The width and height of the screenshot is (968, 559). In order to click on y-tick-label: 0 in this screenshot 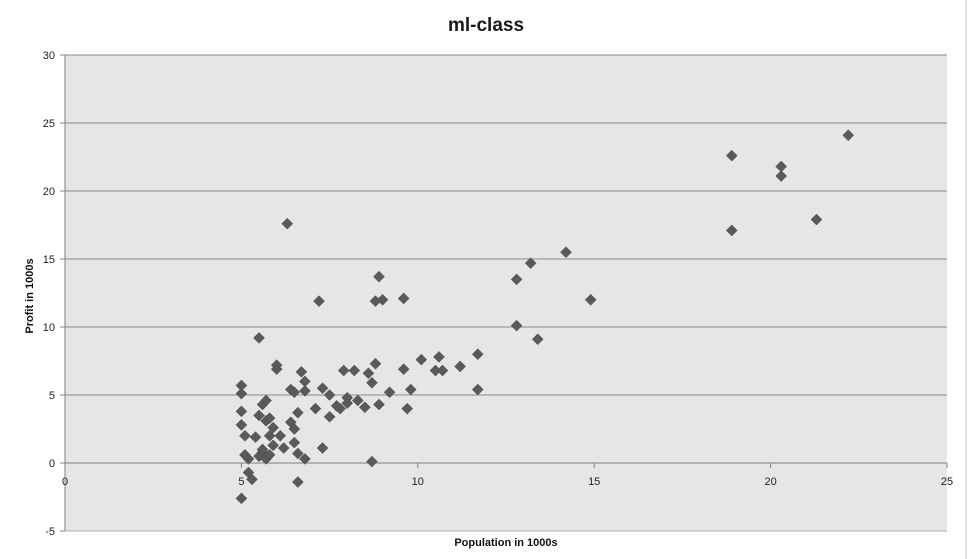, I will do `click(52, 464)`.